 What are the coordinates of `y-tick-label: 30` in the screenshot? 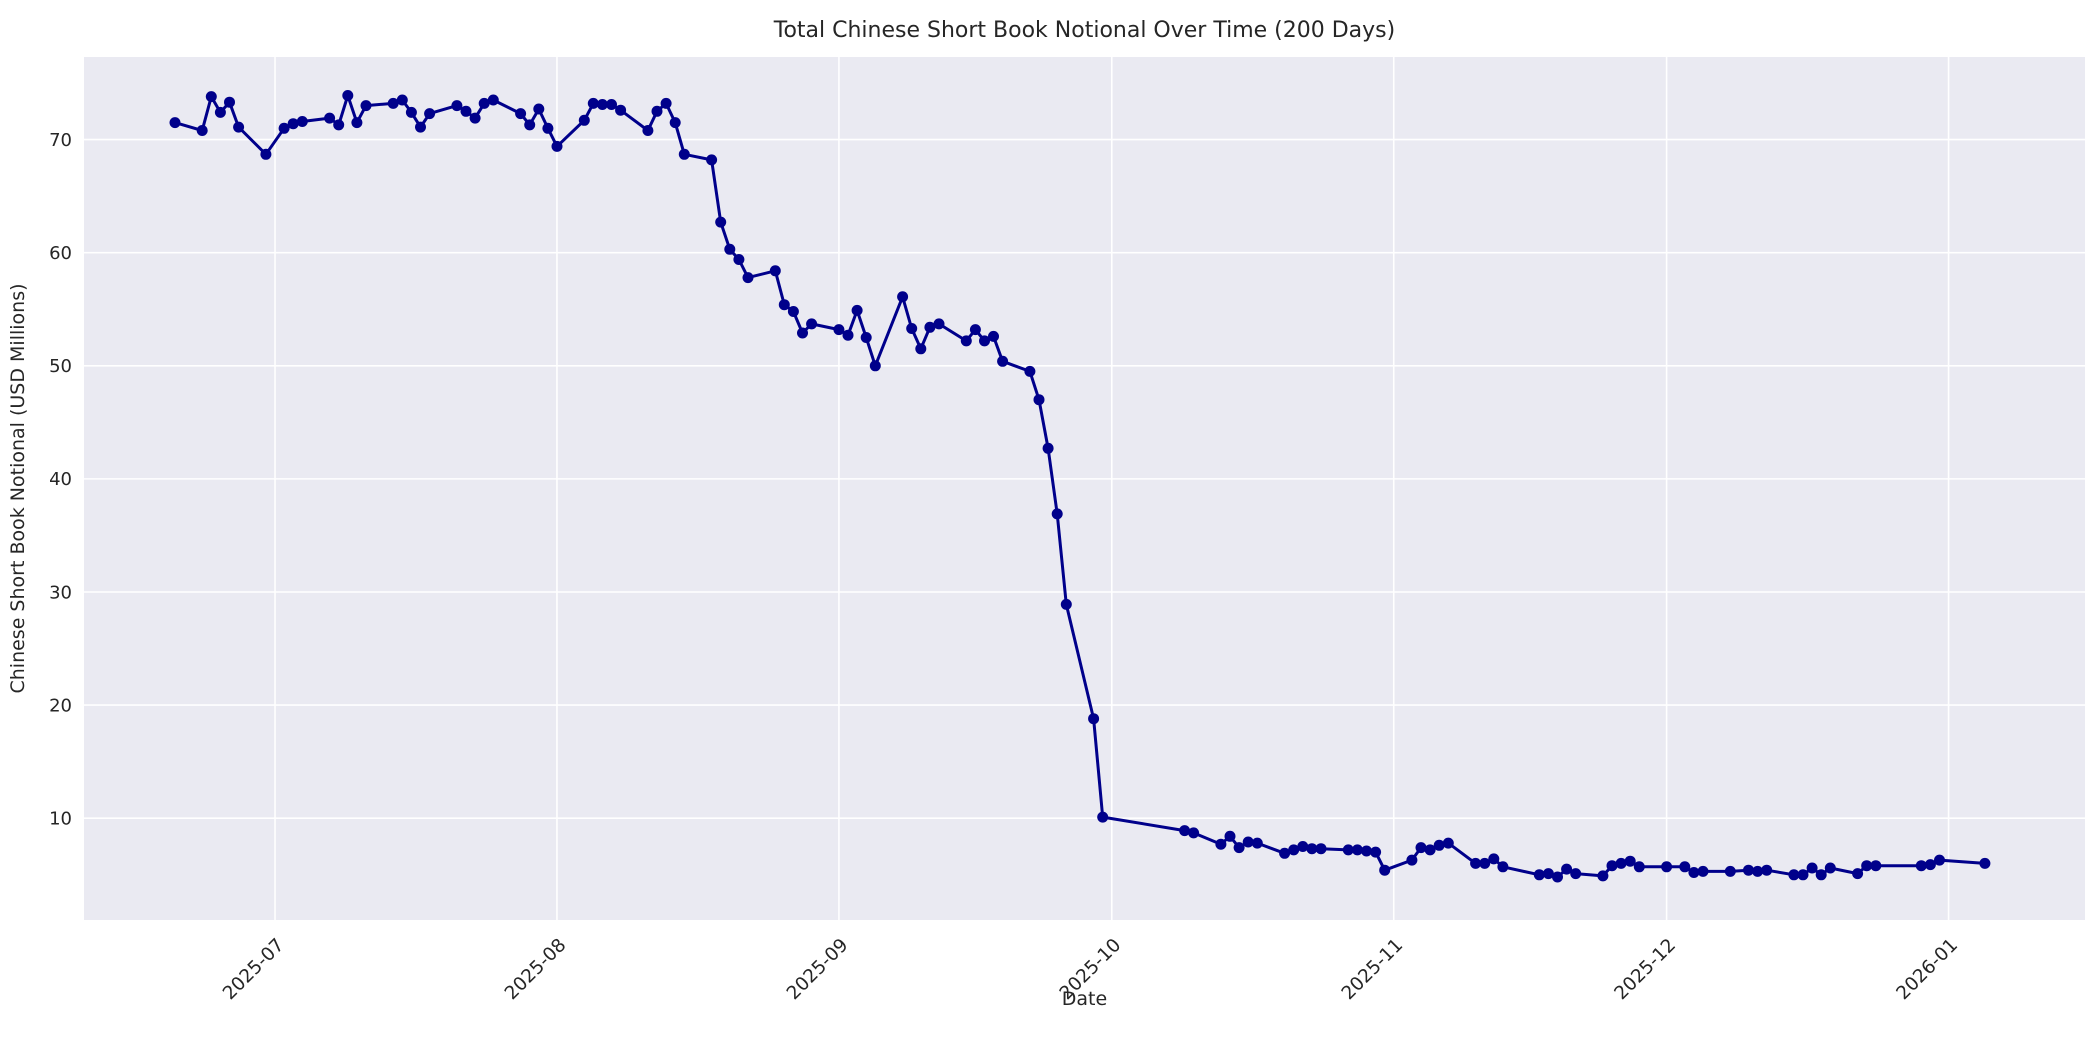 It's located at (60, 592).